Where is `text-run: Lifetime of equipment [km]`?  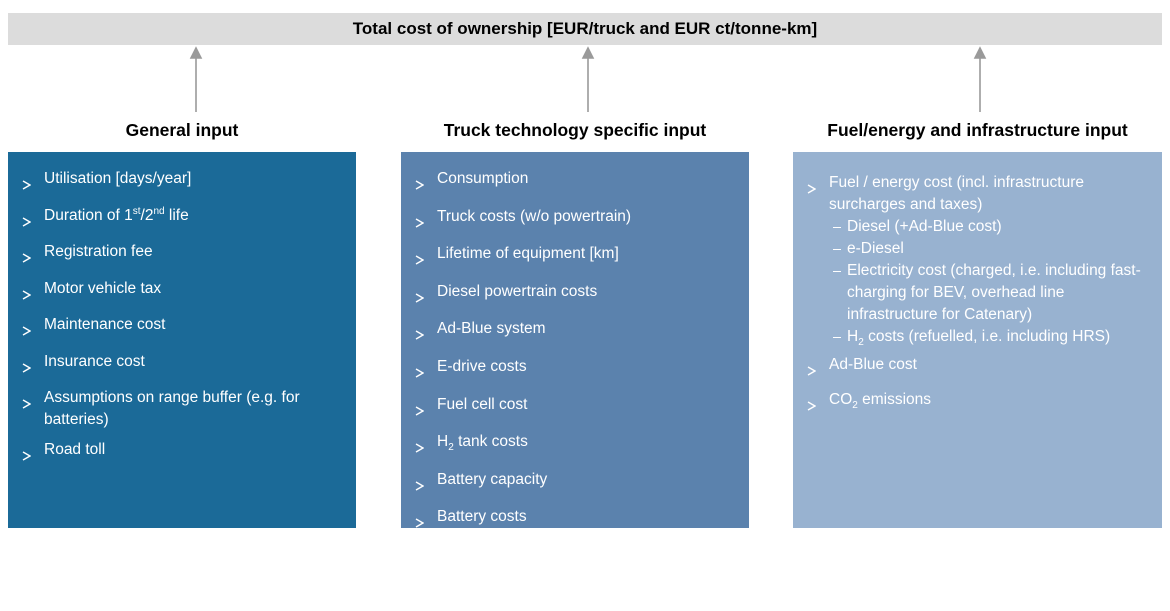
text-run: Lifetime of equipment [km] is located at coordinates (528, 254).